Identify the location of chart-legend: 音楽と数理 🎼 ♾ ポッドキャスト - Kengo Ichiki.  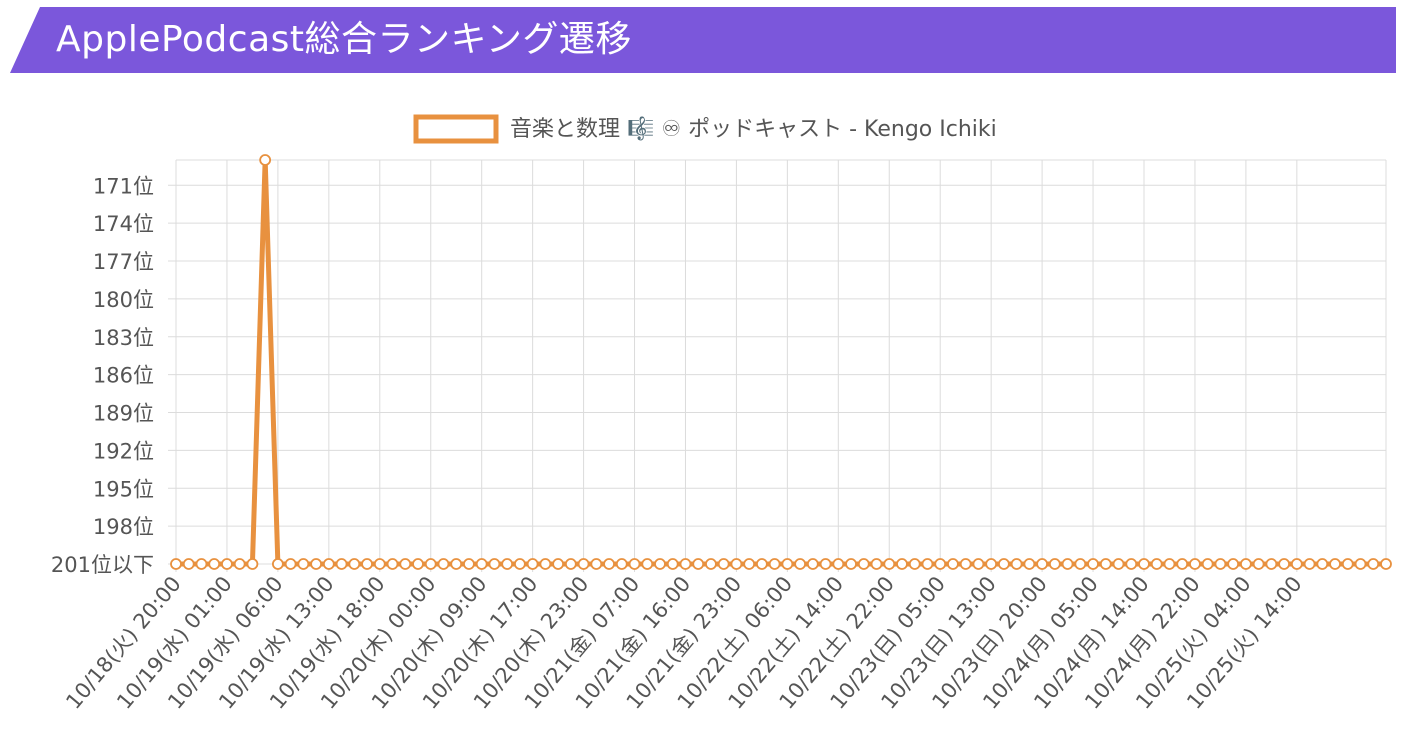
(705, 129).